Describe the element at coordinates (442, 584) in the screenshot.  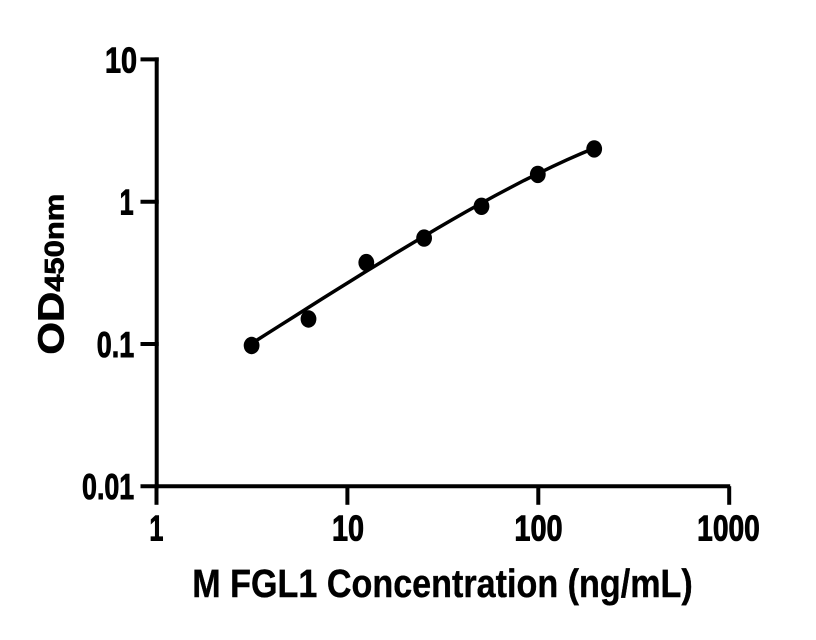
I see `svg-text: M FGL1 Concentration (ng/mL)` at that location.